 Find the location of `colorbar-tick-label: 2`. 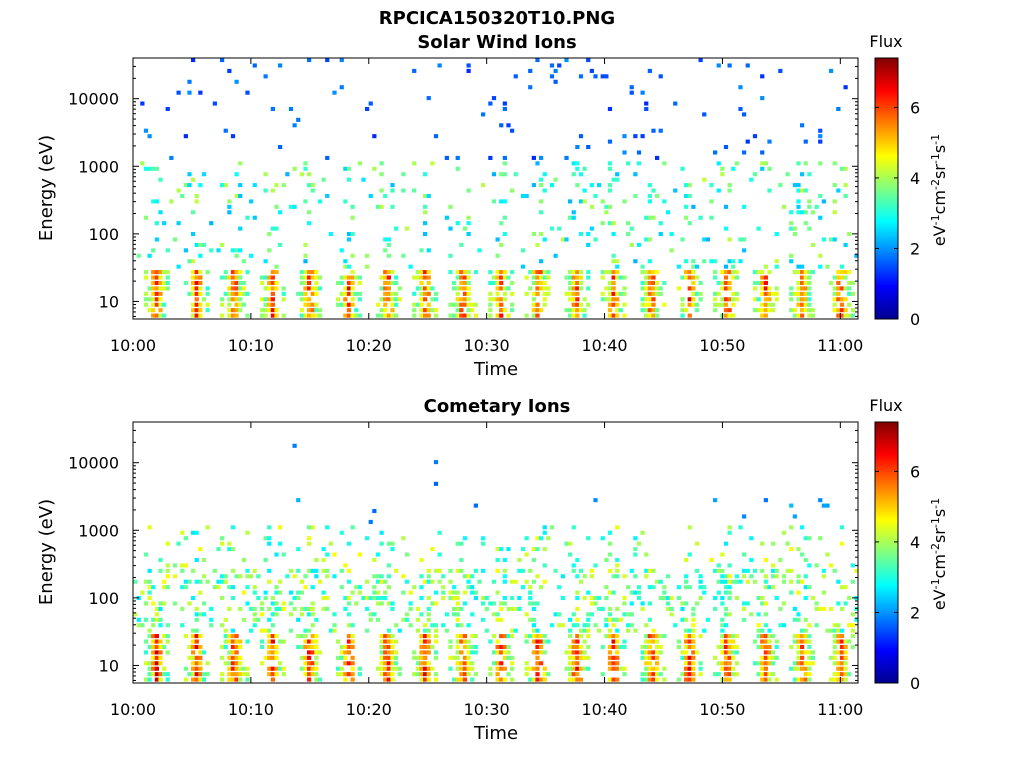

colorbar-tick-label: 2 is located at coordinates (915, 248).